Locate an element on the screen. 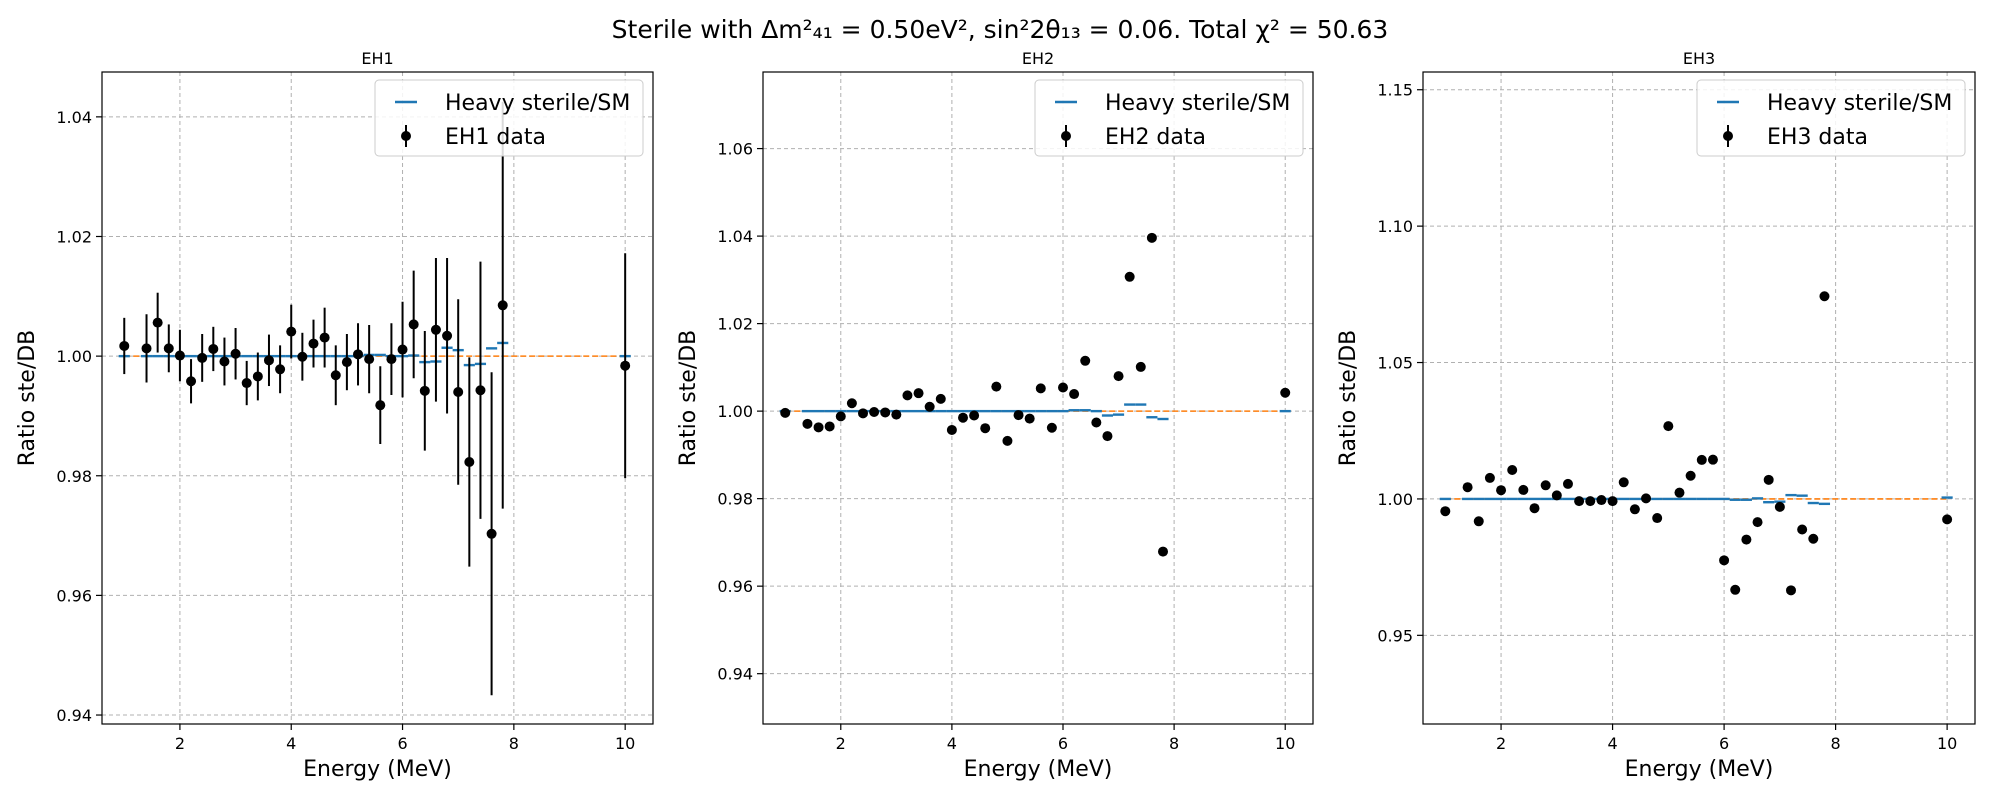 The width and height of the screenshot is (2000, 800). legend-model-label: Heavy sterile/SM is located at coordinates (1197, 103).